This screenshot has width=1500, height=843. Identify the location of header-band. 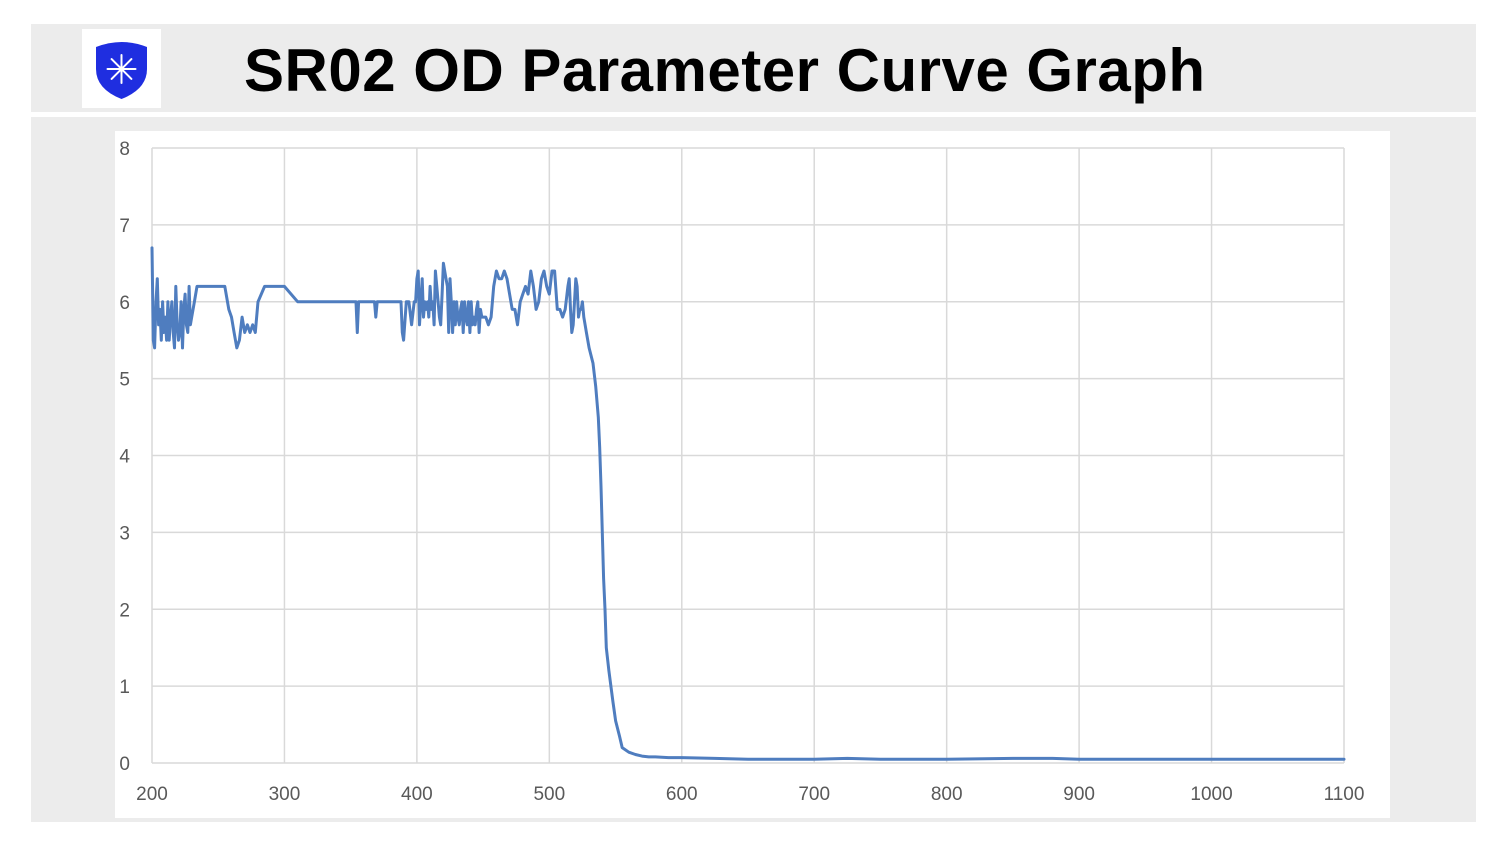
(753, 68).